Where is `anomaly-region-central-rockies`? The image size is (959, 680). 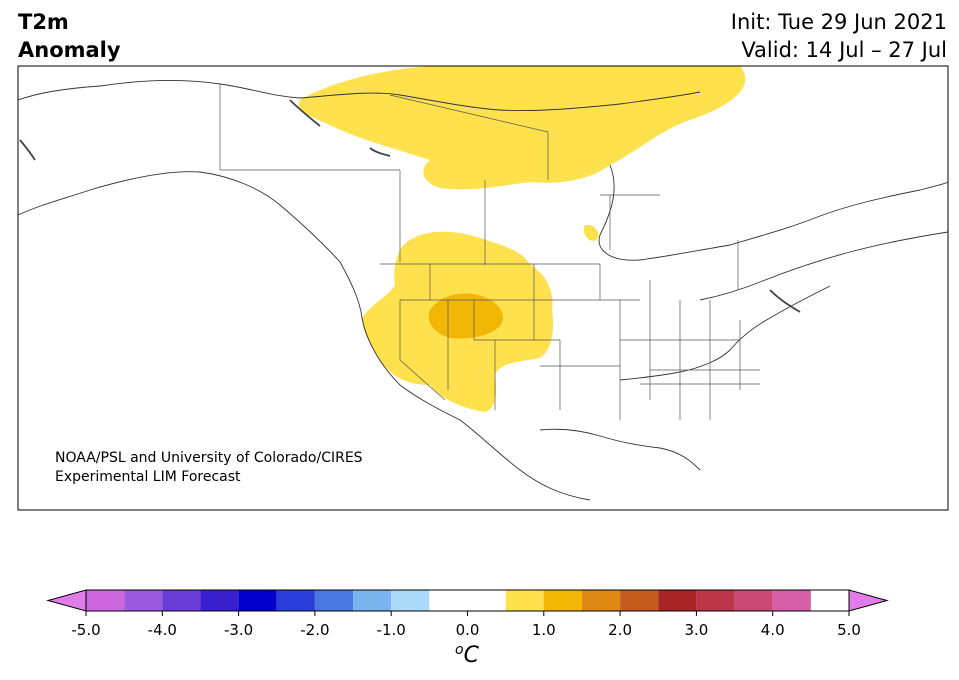 anomaly-region-central-rockies is located at coordinates (465, 316).